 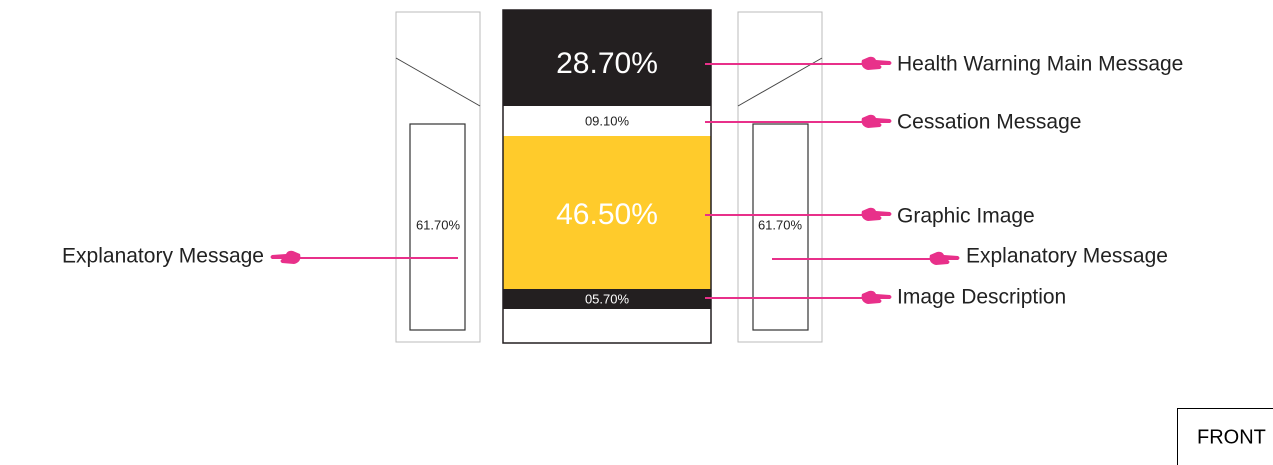 I want to click on side-panel-right: 61.70%, so click(x=780, y=177).